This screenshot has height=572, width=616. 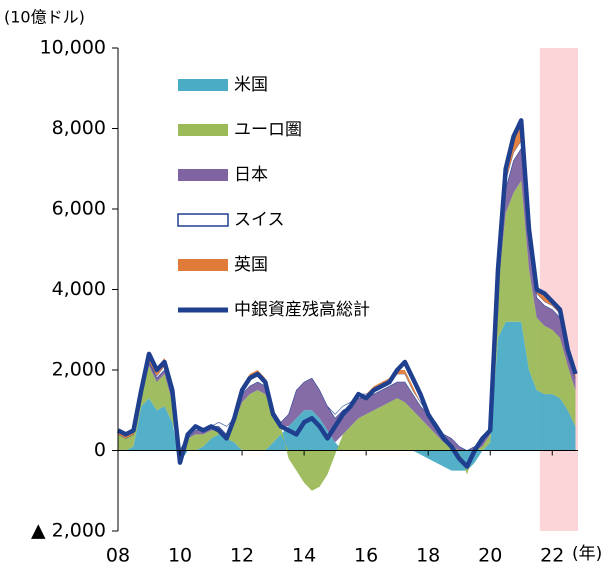 What do you see at coordinates (79, 128) in the screenshot?
I see `y-tick-label: 8,000` at bounding box center [79, 128].